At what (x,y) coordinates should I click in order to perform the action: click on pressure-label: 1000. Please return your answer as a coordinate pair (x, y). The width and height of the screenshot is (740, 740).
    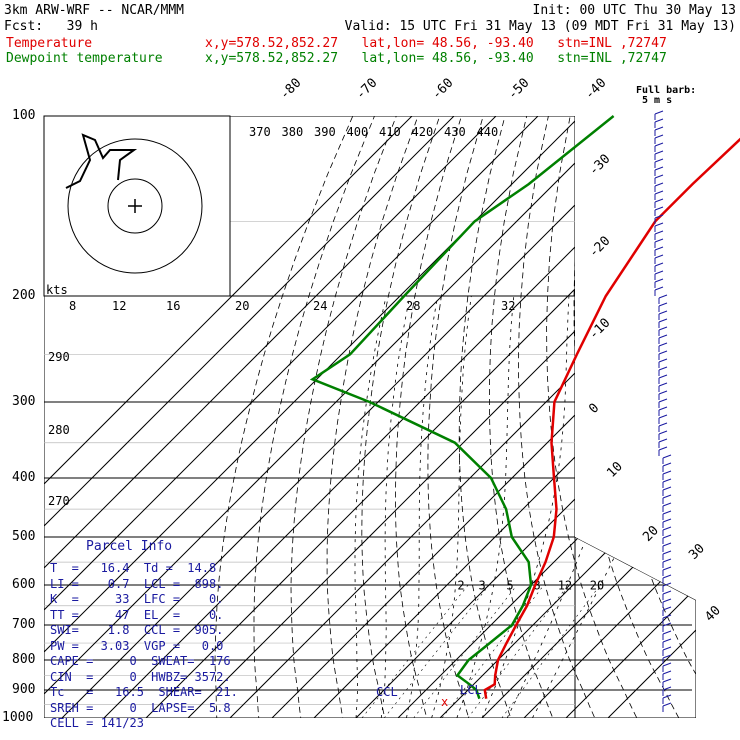
    Looking at the image, I should click on (18, 717).